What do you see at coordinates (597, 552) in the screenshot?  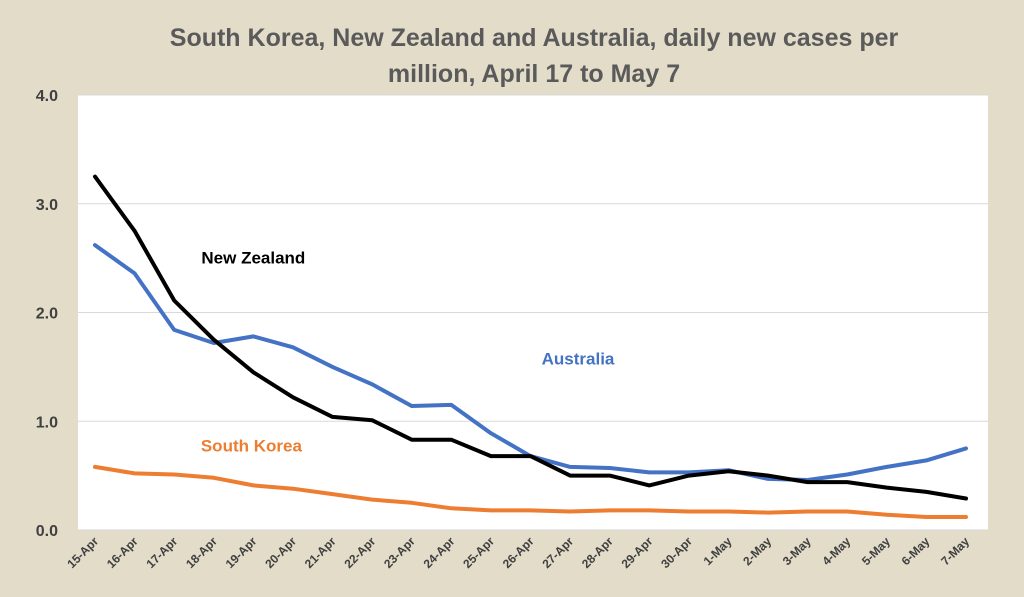 I see `x-tick-label: 28-Apr` at bounding box center [597, 552].